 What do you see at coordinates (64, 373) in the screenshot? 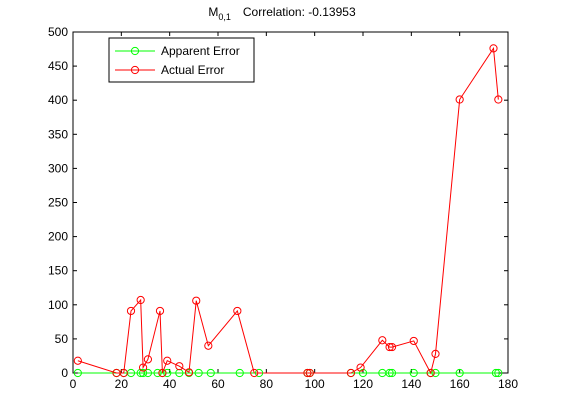
I see `y-tick-label: 0` at bounding box center [64, 373].